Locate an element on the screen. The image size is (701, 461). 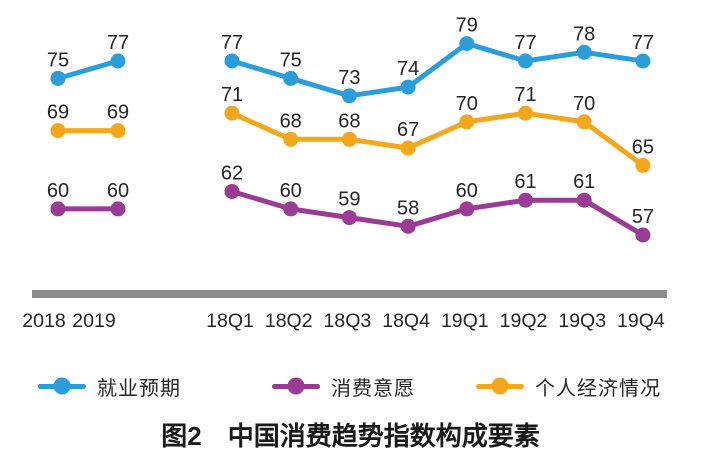
legend-item-personal-economic-situation: 个人经济情况 is located at coordinates (568, 386).